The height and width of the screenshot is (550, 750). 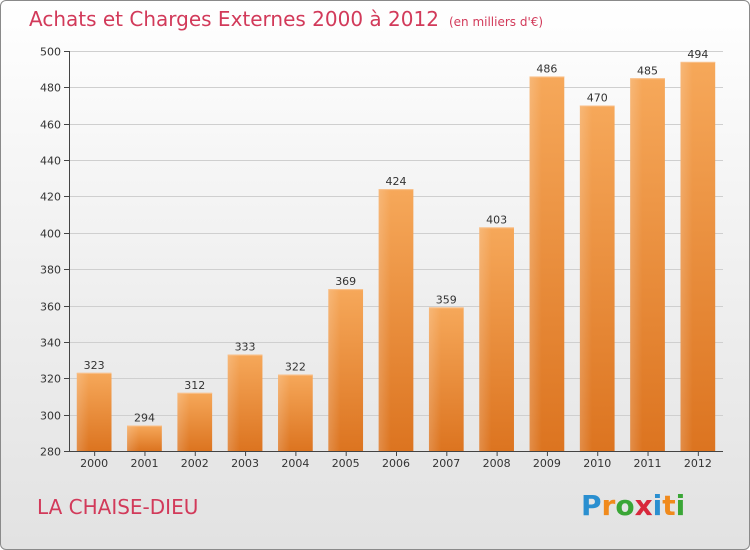 I want to click on y-tick-label: 360, so click(x=50, y=307).